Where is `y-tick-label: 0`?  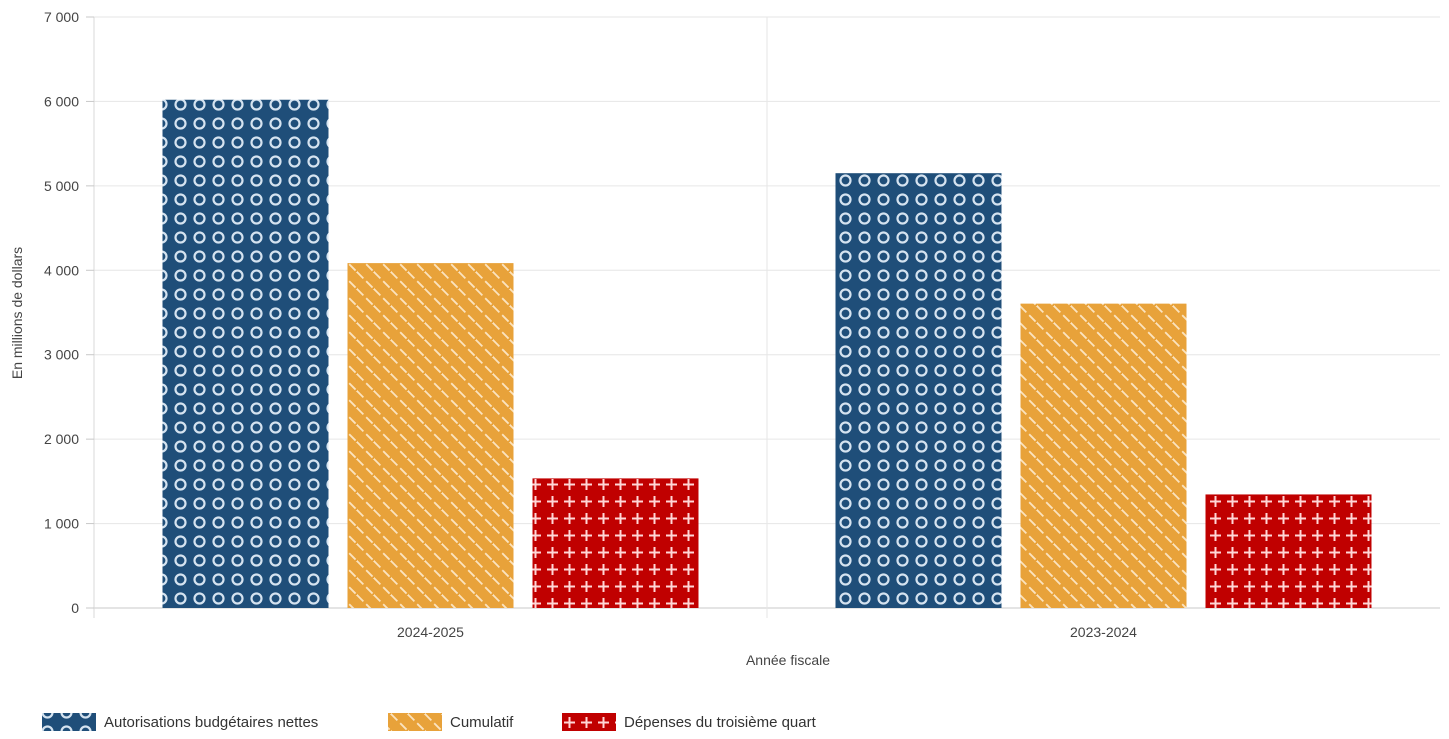
y-tick-label: 0 is located at coordinates (75, 608).